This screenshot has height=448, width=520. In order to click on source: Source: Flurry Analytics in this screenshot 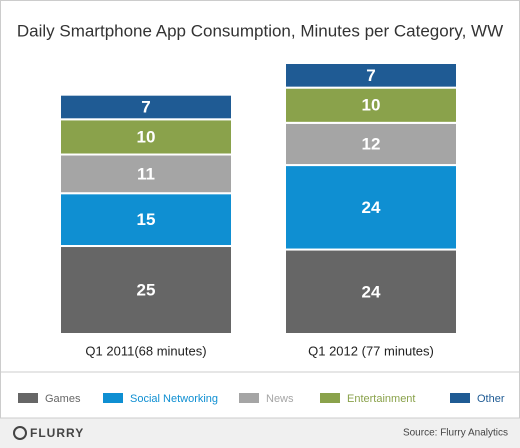, I will do `click(455, 433)`.